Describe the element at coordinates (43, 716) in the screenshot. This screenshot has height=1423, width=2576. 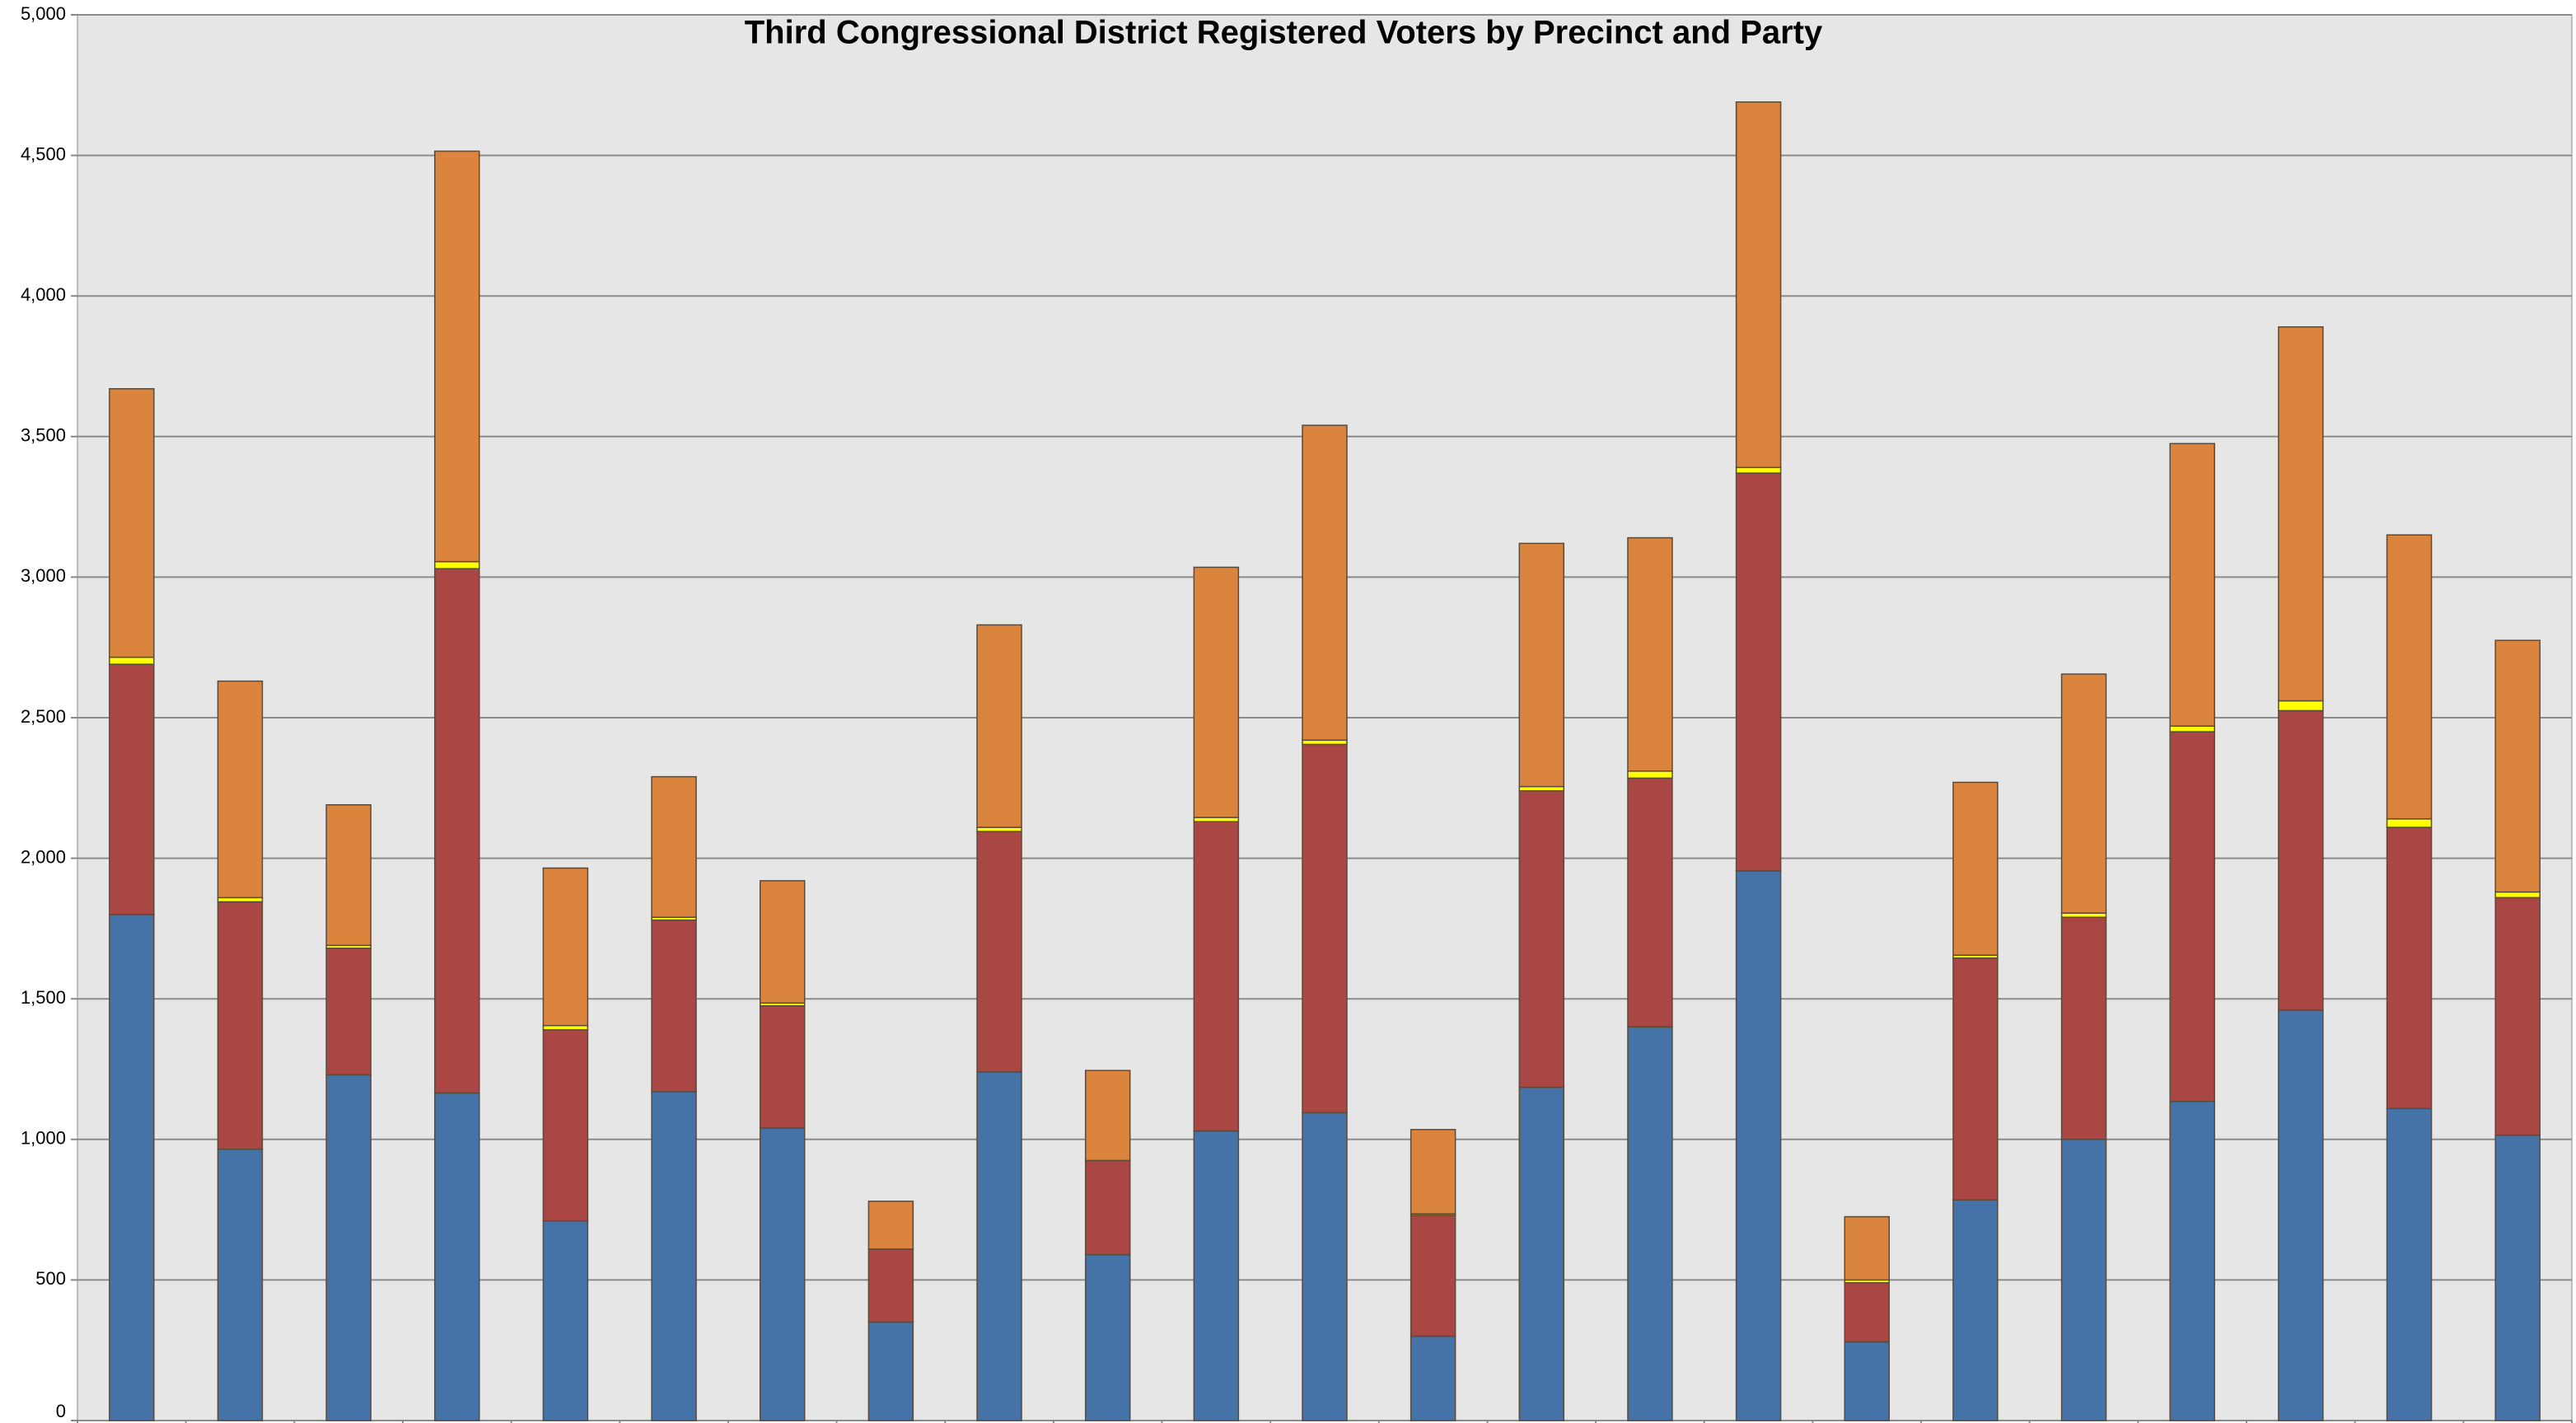
I see `y-tick-label: 2,500` at that location.